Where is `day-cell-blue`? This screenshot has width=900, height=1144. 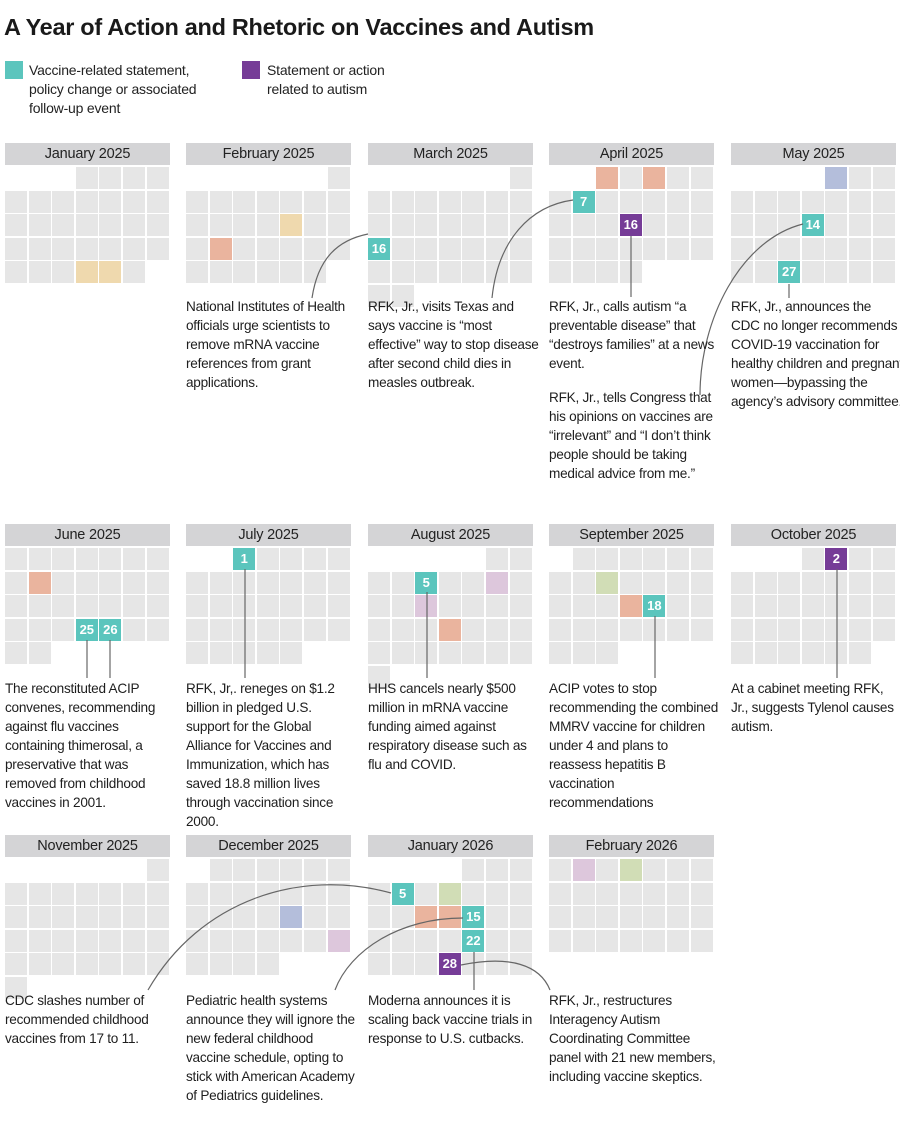
day-cell-blue is located at coordinates (836, 178).